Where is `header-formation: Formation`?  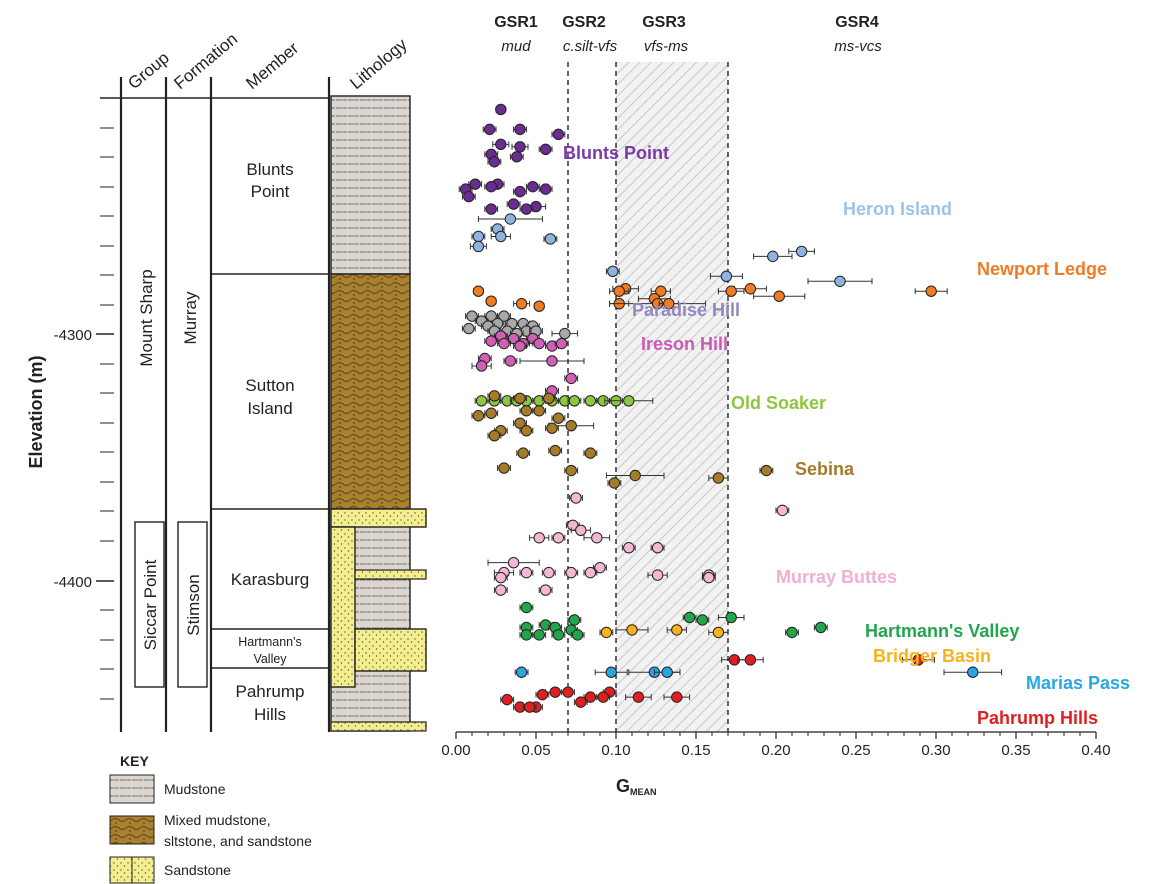 header-formation: Formation is located at coordinates (205, 61).